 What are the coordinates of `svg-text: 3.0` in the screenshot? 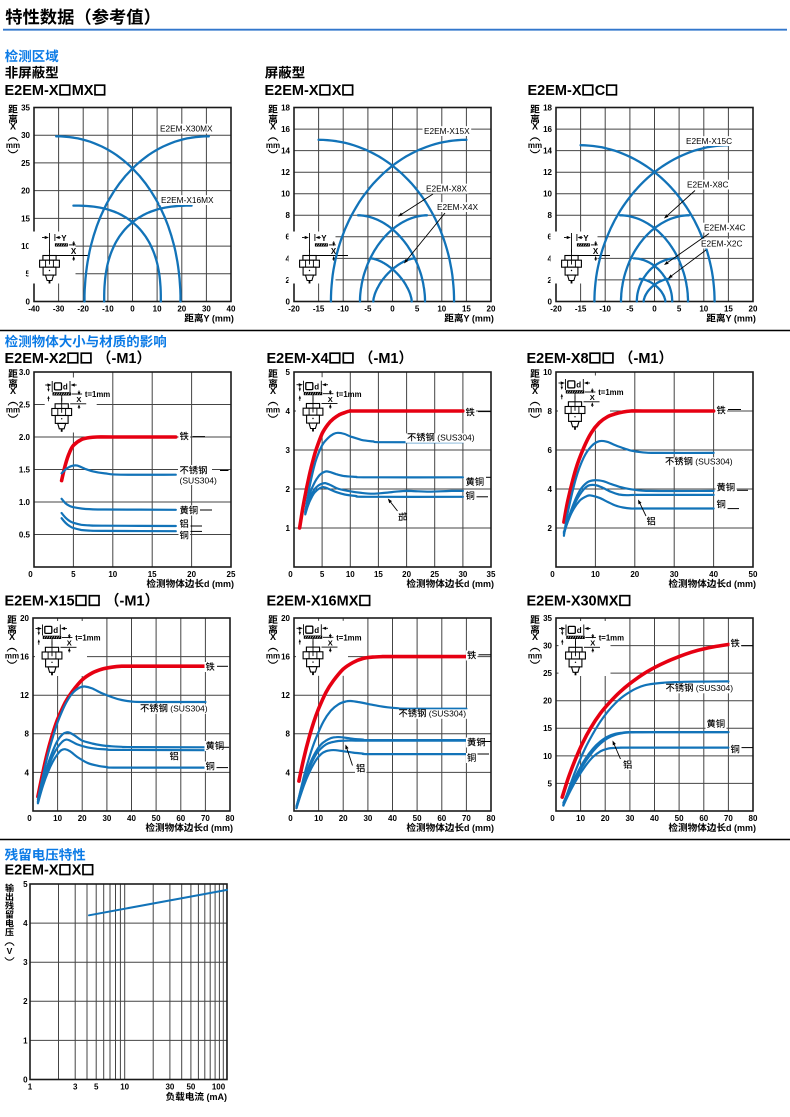 It's located at (25, 372).